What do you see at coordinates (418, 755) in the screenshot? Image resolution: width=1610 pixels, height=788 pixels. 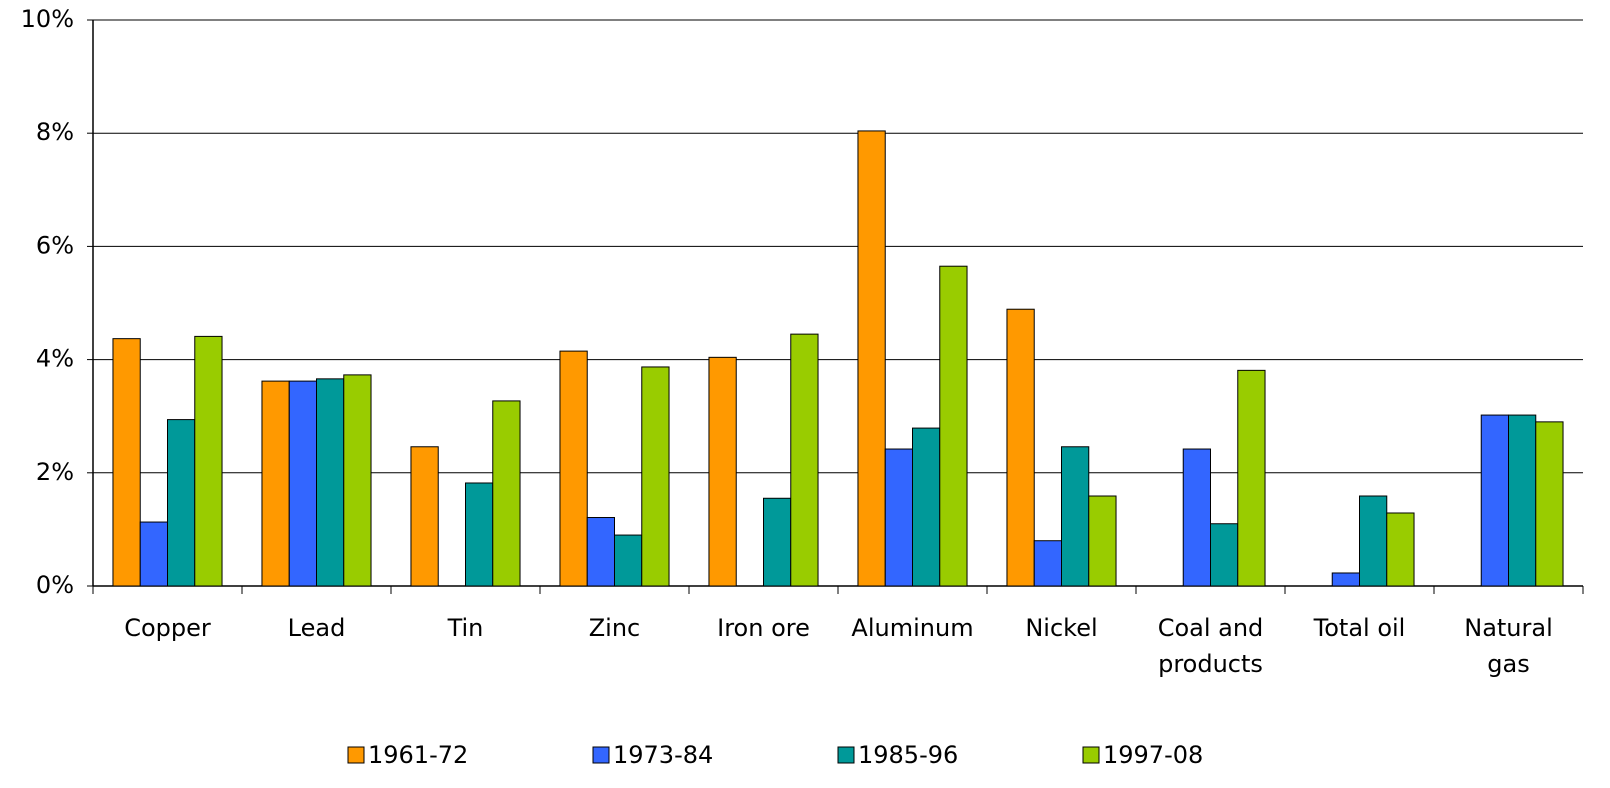 I see `legend-label: 1961-72` at bounding box center [418, 755].